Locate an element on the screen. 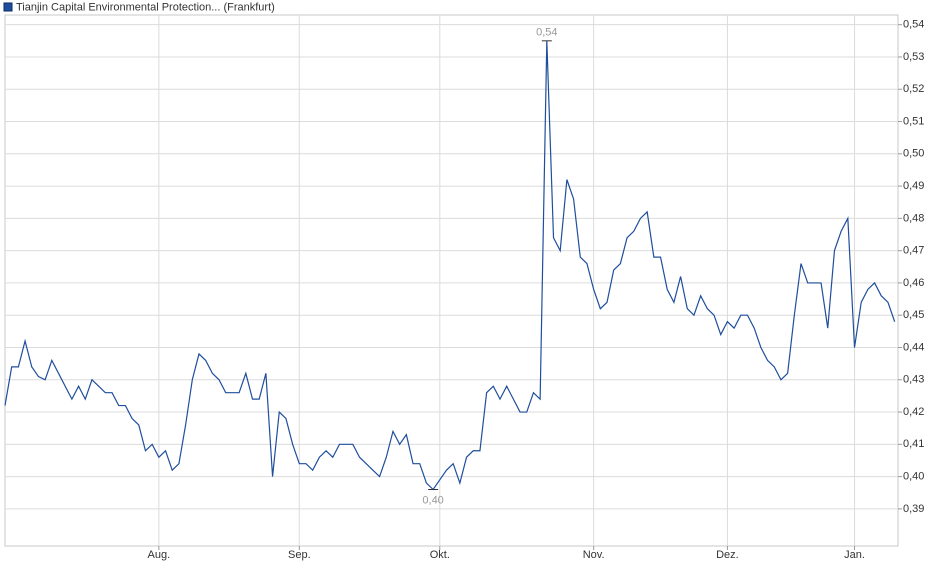 The width and height of the screenshot is (940, 579). x-tick-label: Okt. is located at coordinates (440, 555).